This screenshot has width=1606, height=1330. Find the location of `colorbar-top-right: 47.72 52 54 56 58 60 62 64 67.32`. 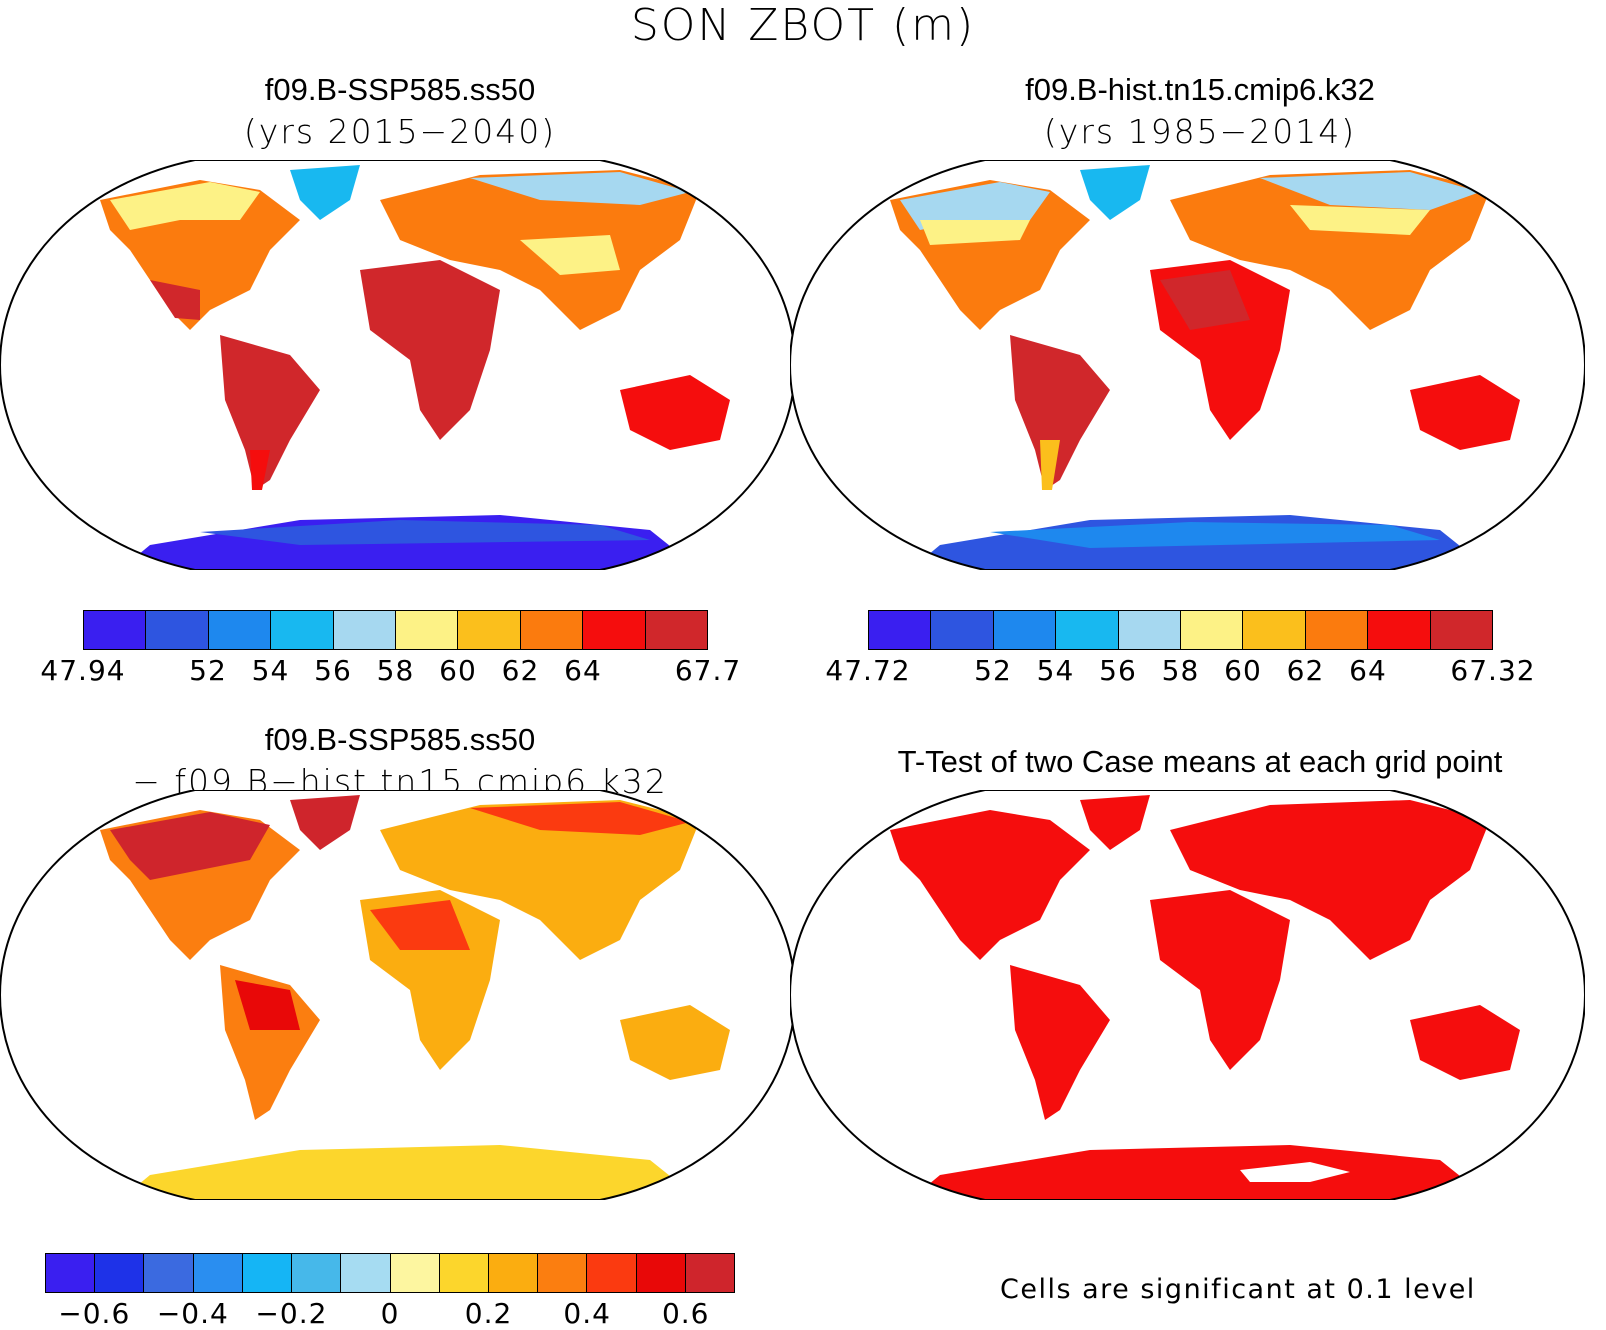

colorbar-top-right: 47.72 52 54 56 58 60 62 64 67.32 is located at coordinates (1180, 648).